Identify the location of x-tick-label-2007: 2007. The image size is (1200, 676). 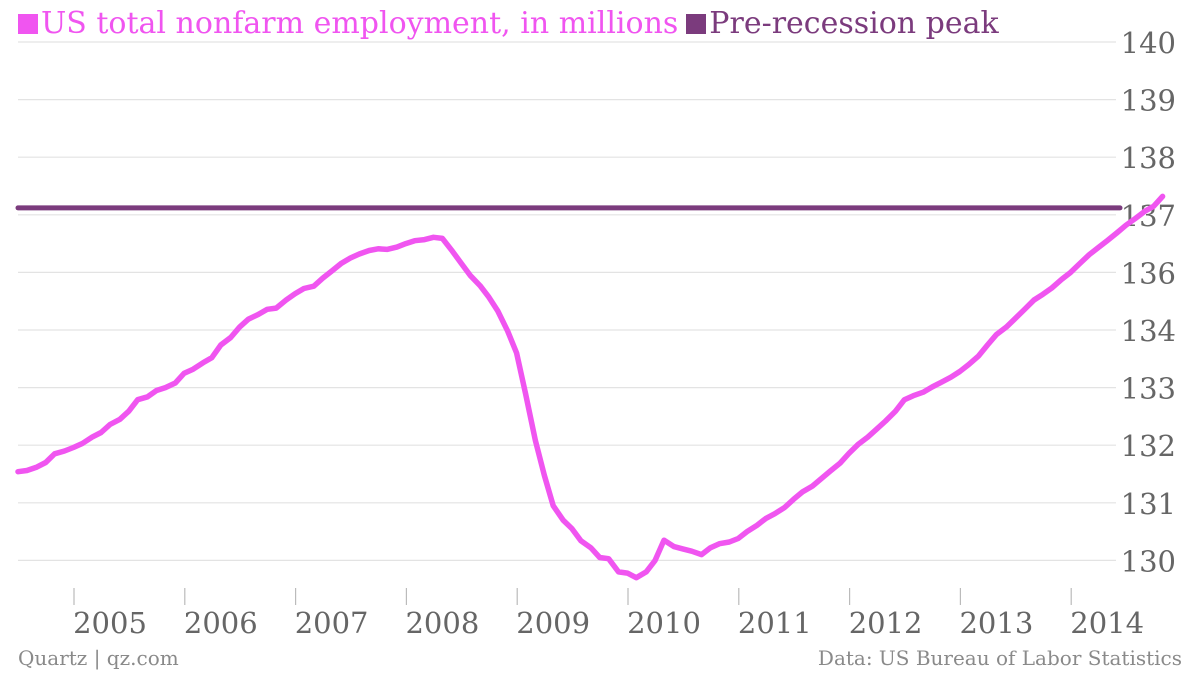
(332, 623).